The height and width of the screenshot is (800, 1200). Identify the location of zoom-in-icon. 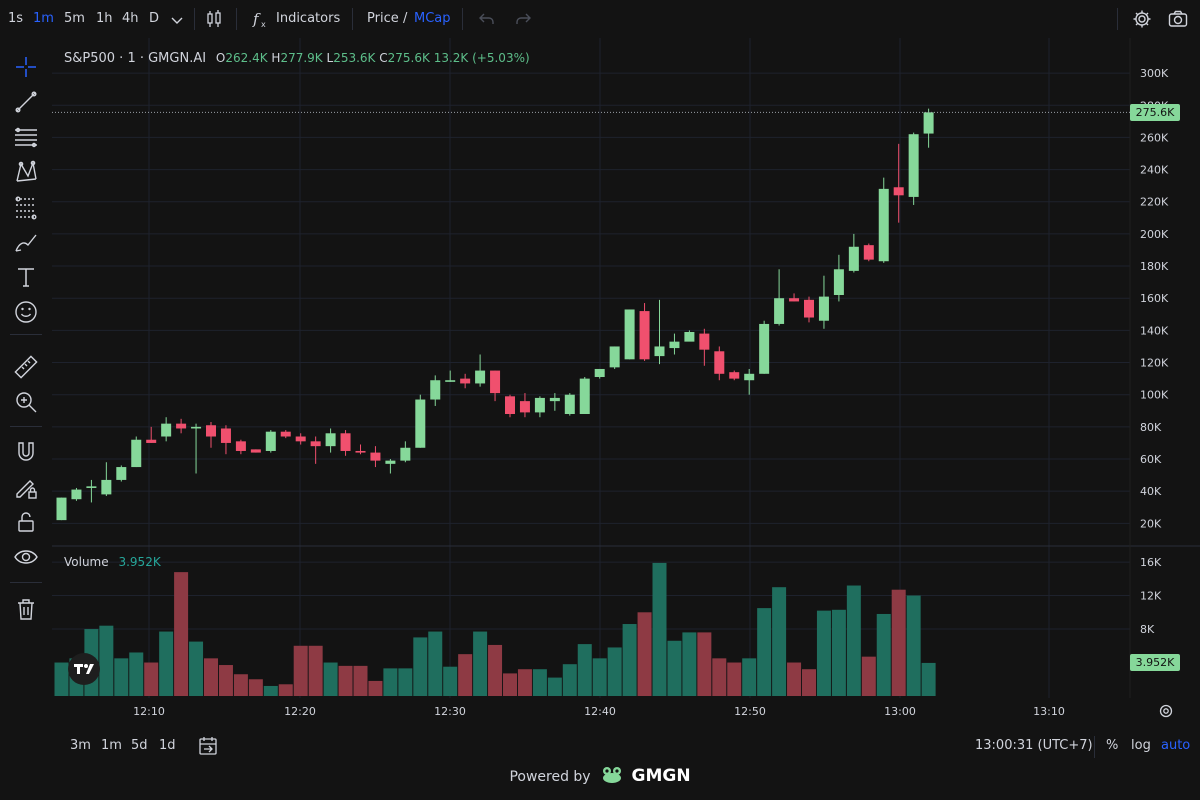
(26, 402).